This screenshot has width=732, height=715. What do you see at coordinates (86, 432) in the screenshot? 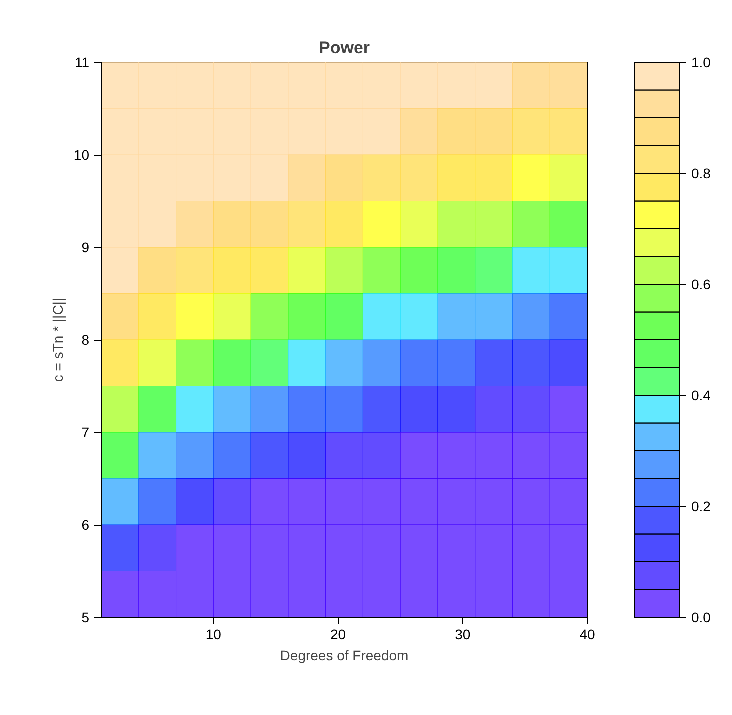
I see `y-tick-label: 7` at bounding box center [86, 432].